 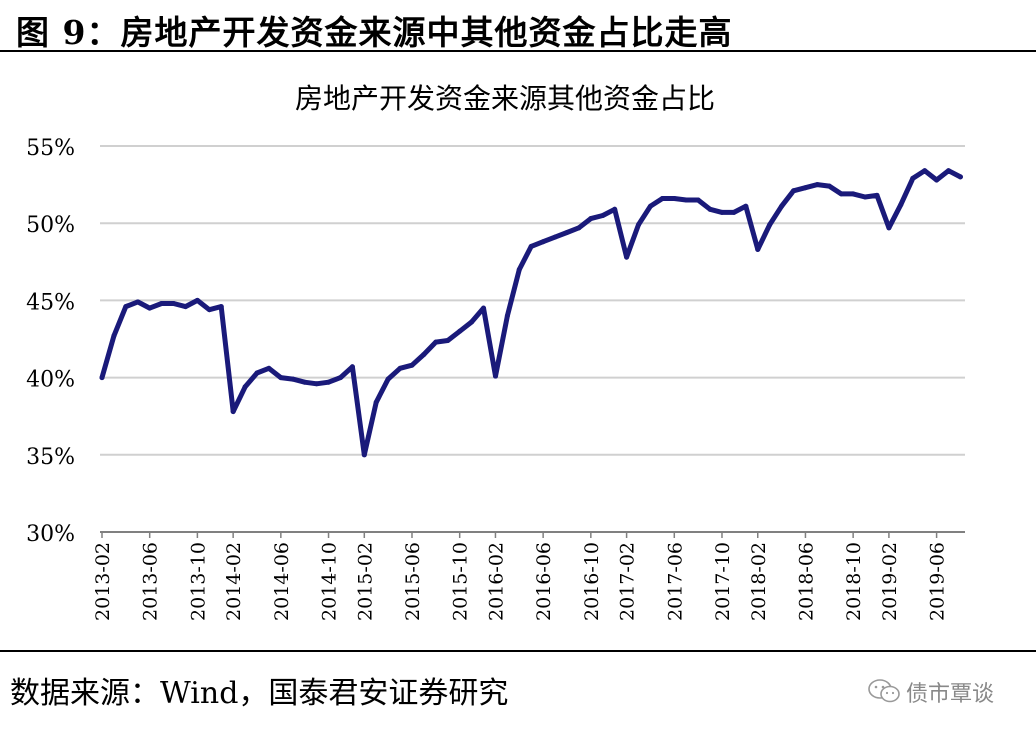 What do you see at coordinates (890, 581) in the screenshot?
I see `x-tick-label: 2019-02` at bounding box center [890, 581].